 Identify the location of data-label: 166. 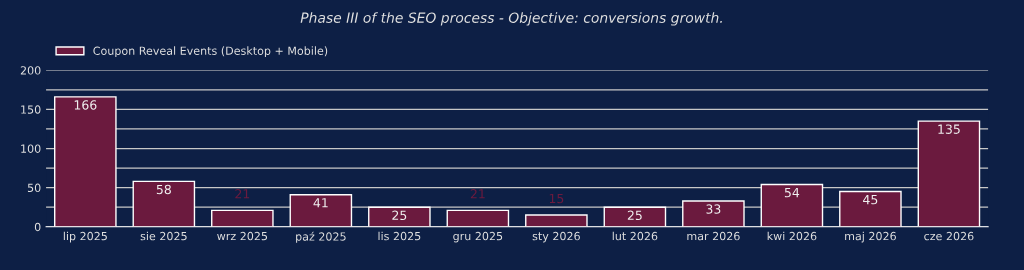
(85, 105).